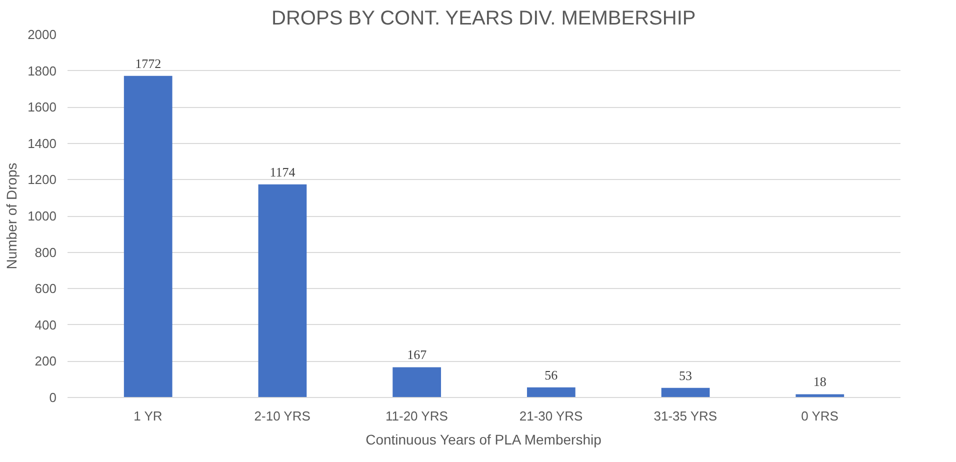 The image size is (956, 462). Describe the element at coordinates (42, 34) in the screenshot. I see `y-tick-label: 2000` at that location.